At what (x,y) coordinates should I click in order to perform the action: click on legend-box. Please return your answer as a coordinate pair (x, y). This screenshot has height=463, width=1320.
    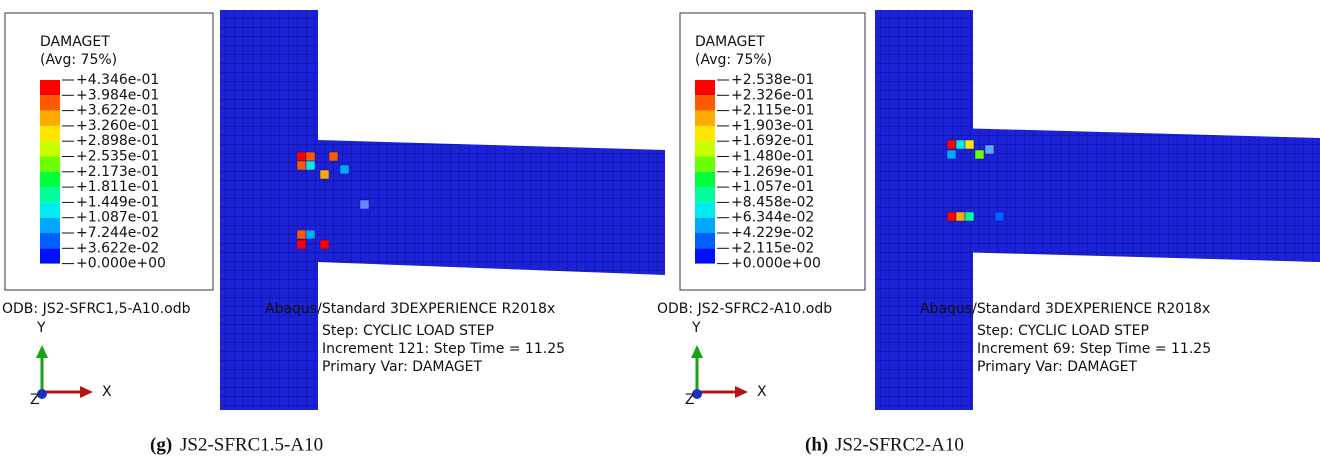
    Looking at the image, I should click on (109, 151).